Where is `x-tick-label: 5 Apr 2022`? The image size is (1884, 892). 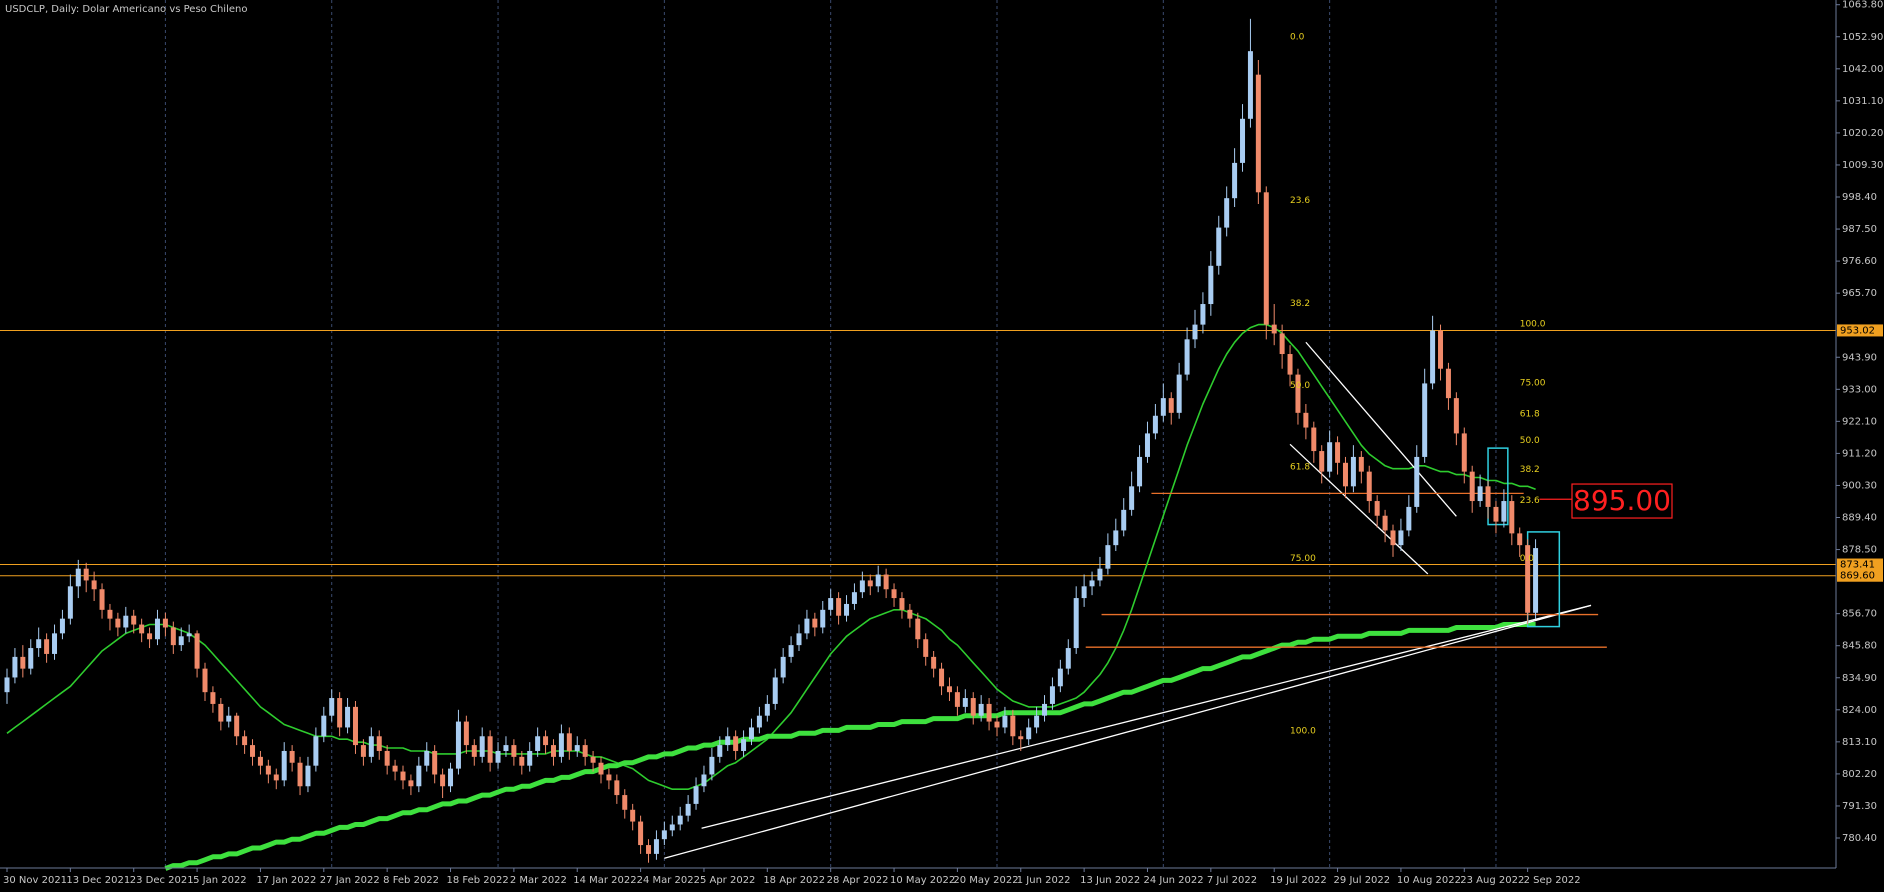 x-tick-label: 5 Apr 2022 is located at coordinates (727, 880).